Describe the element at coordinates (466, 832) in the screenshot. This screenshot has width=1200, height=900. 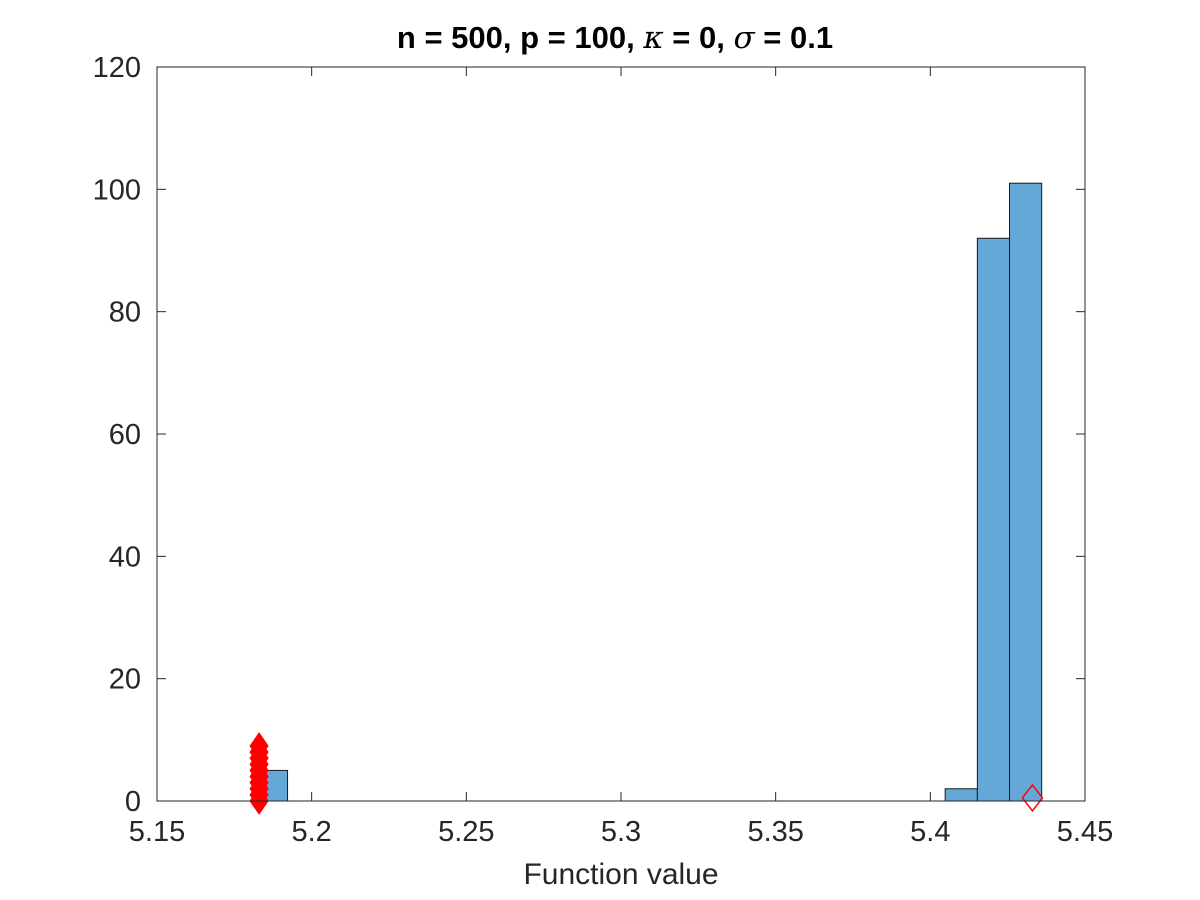
I see `x-tick-label-2: 5.25` at that location.